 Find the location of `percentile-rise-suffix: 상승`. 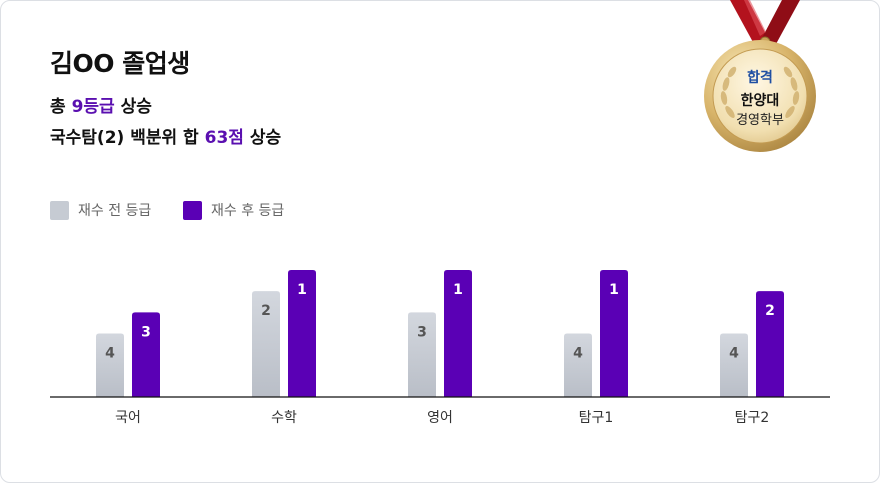

percentile-rise-suffix: 상승 is located at coordinates (262, 138).